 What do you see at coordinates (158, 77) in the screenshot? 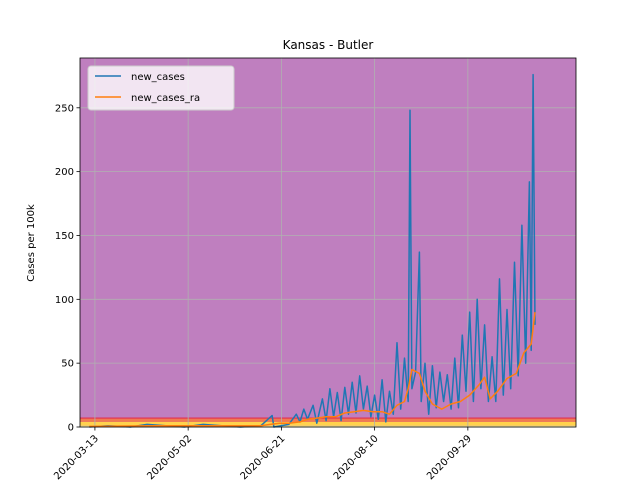
I see `legend-label-new-cases: new_cases` at bounding box center [158, 77].